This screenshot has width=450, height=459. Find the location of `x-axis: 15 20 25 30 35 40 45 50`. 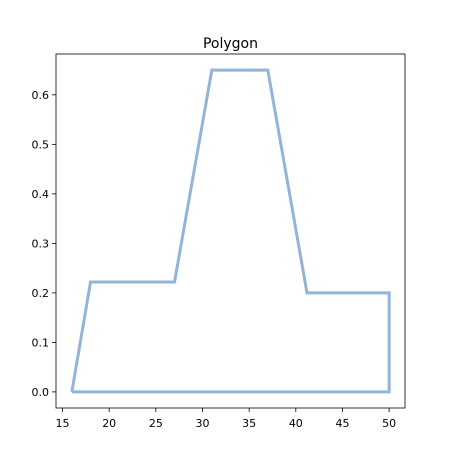

x-axis: 15 20 25 30 35 40 45 50 is located at coordinates (226, 419).